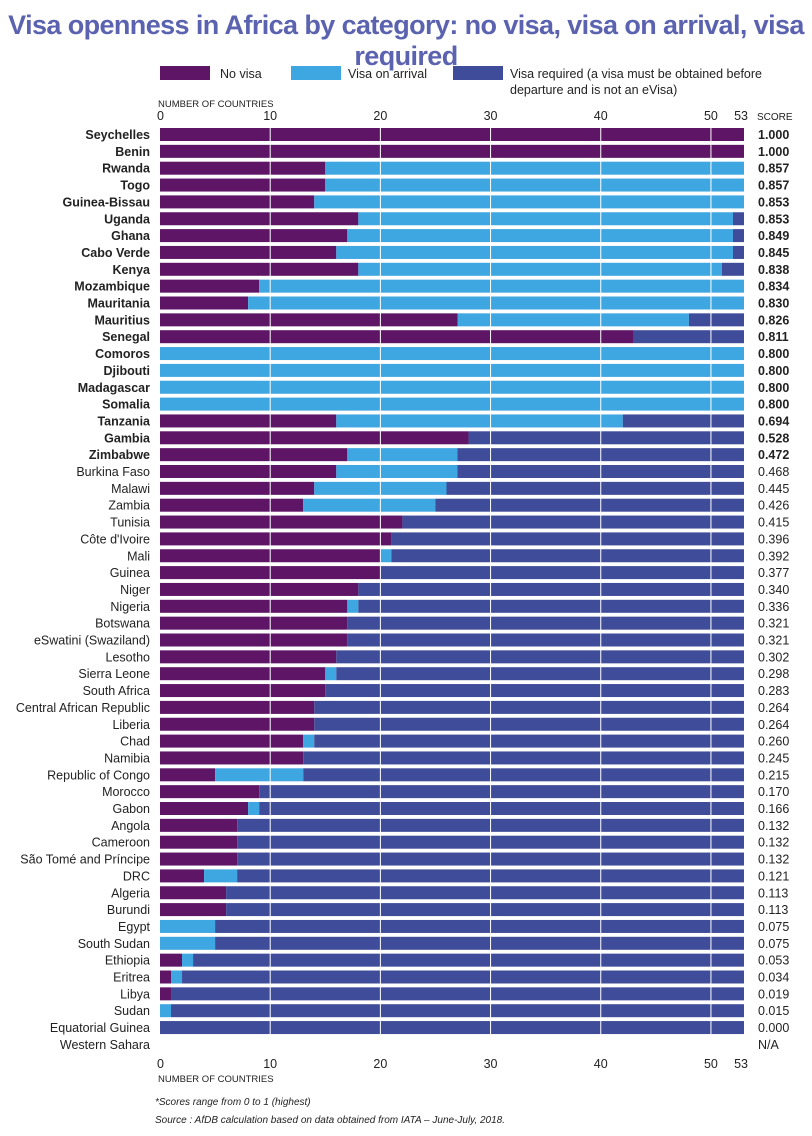 The height and width of the screenshot is (1136, 812). What do you see at coordinates (114, 944) in the screenshot?
I see `category-label: South Sudan` at bounding box center [114, 944].